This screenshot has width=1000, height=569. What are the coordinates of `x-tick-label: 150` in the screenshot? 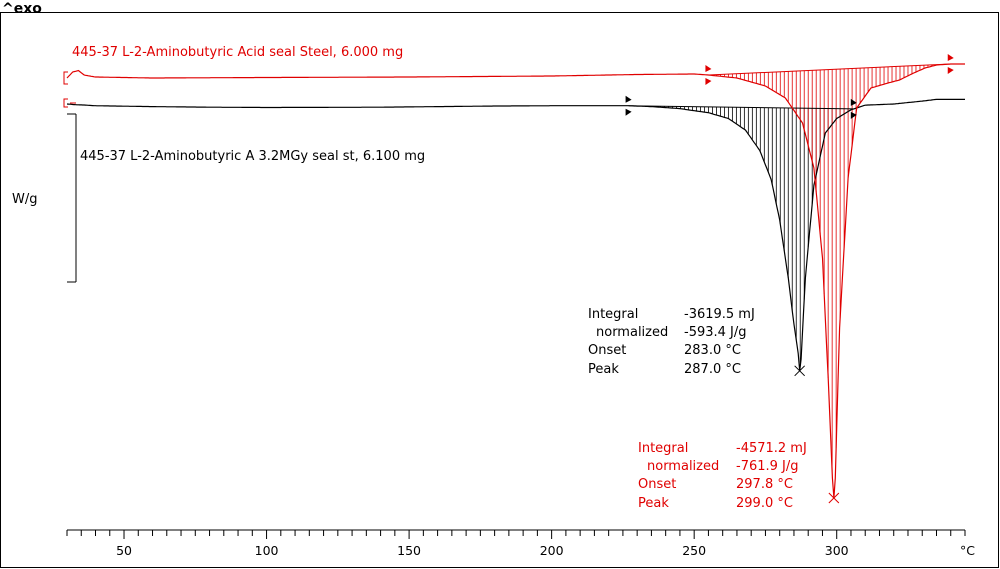 It's located at (409, 550).